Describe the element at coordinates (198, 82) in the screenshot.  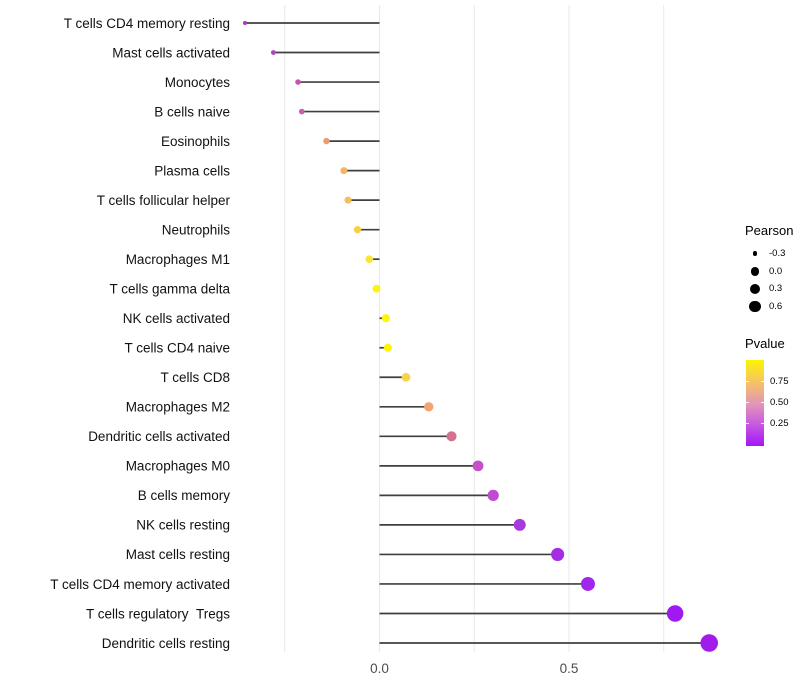
I see `category-label: Monocytes` at that location.